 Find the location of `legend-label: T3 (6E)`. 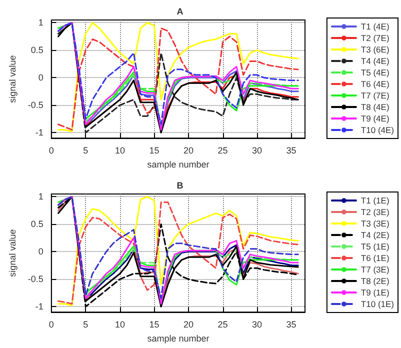

legend-label: T3 (6E) is located at coordinates (375, 49).